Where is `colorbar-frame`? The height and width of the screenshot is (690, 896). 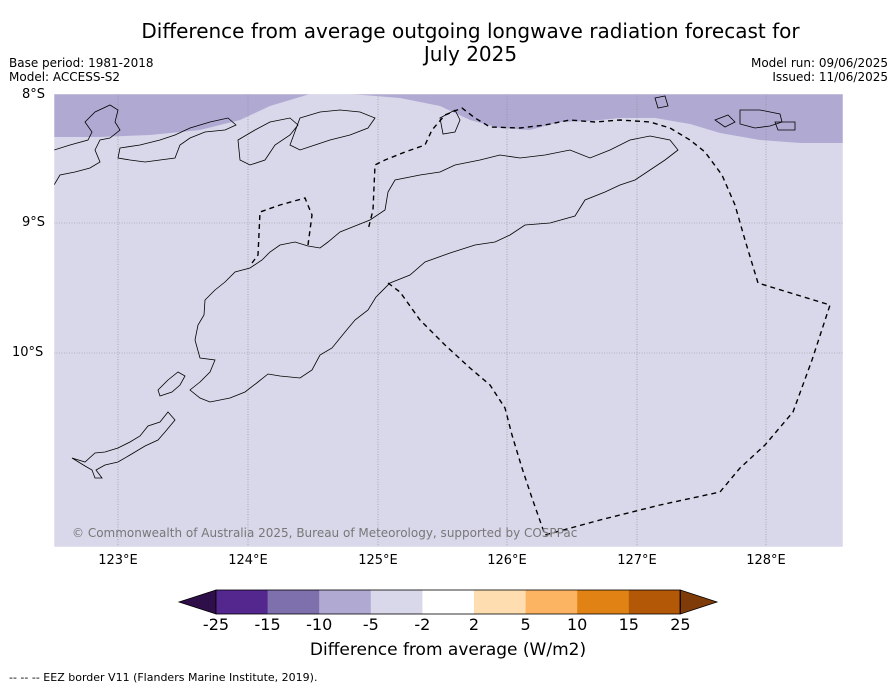
colorbar-frame is located at coordinates (448, 602).